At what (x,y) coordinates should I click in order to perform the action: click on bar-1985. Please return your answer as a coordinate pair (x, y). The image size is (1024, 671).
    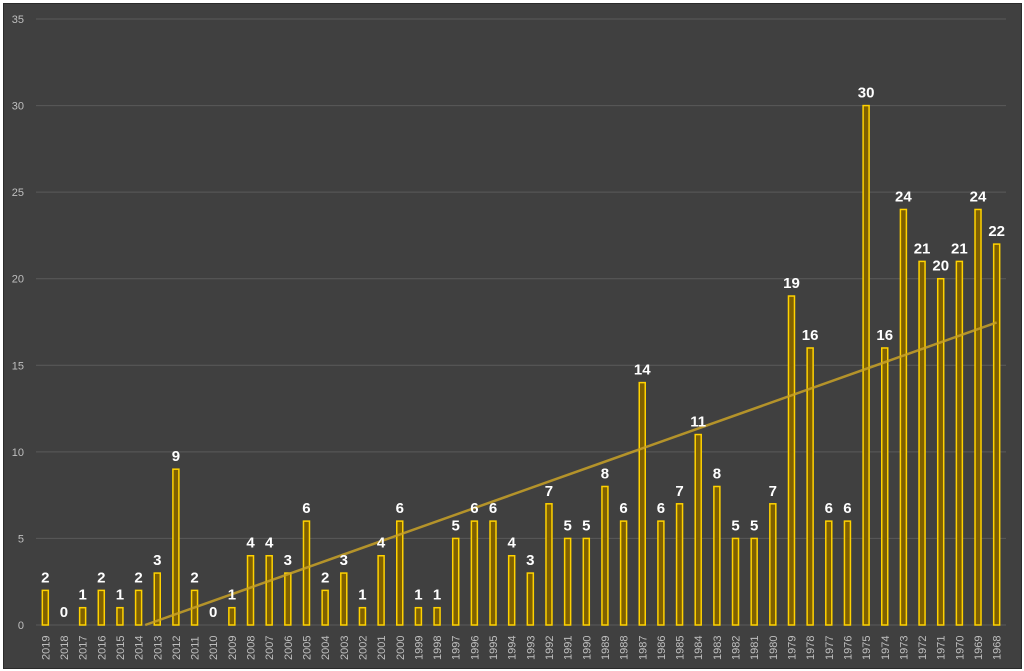
    Looking at the image, I should click on (679, 564).